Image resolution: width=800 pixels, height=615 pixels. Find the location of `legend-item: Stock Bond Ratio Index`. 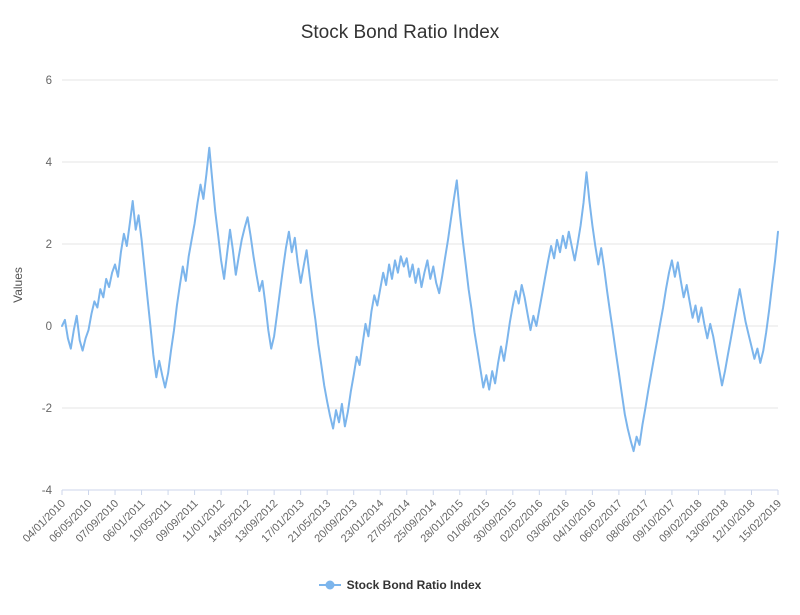

legend-item: Stock Bond Ratio Index is located at coordinates (400, 585).